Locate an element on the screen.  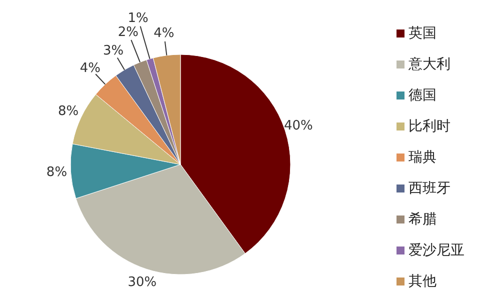
data-label: 1% is located at coordinates (138, 18).